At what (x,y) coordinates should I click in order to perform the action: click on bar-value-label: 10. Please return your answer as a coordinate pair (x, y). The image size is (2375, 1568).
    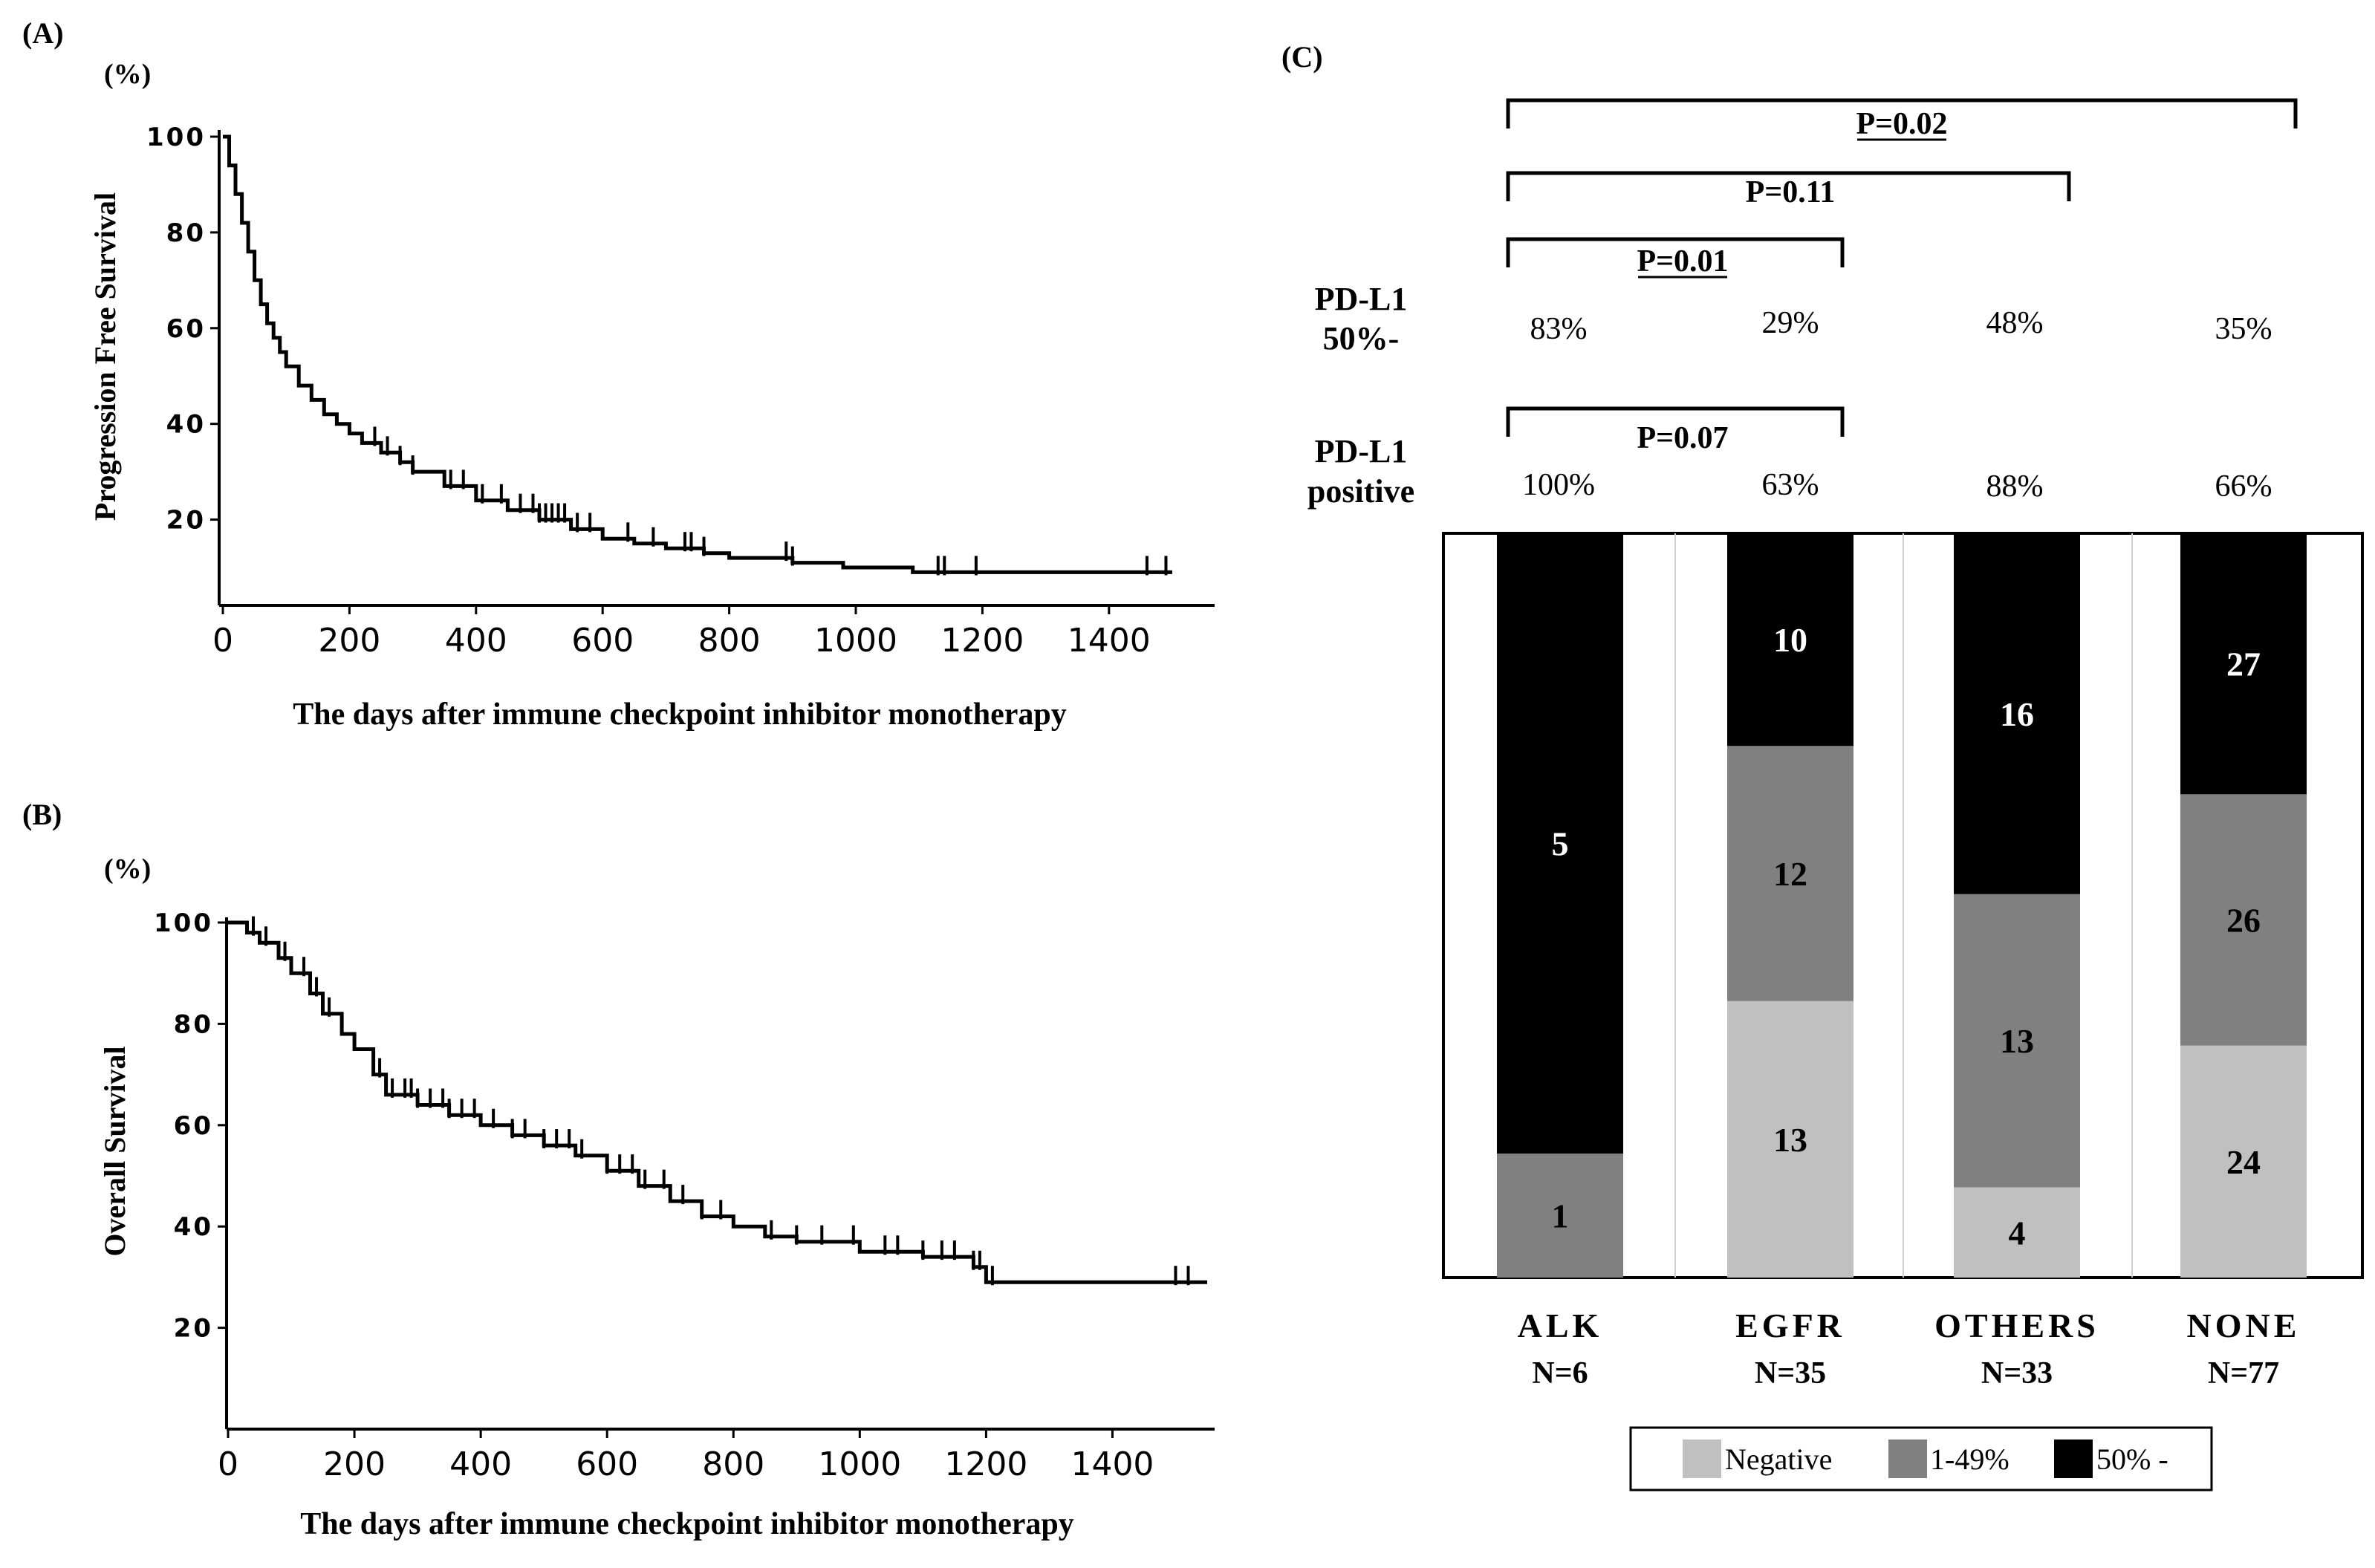
    Looking at the image, I should click on (1790, 640).